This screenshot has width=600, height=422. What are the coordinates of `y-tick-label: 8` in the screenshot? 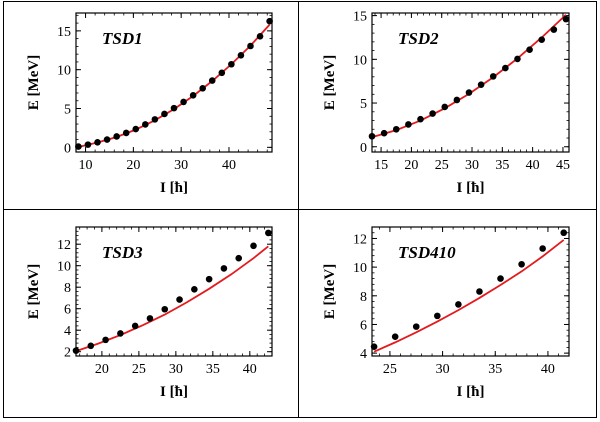 It's located at (67, 288).